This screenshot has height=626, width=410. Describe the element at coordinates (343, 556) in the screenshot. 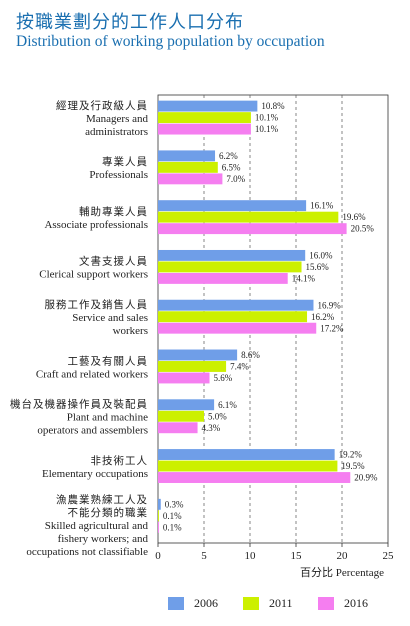

I see `x-tick-label: 20` at that location.